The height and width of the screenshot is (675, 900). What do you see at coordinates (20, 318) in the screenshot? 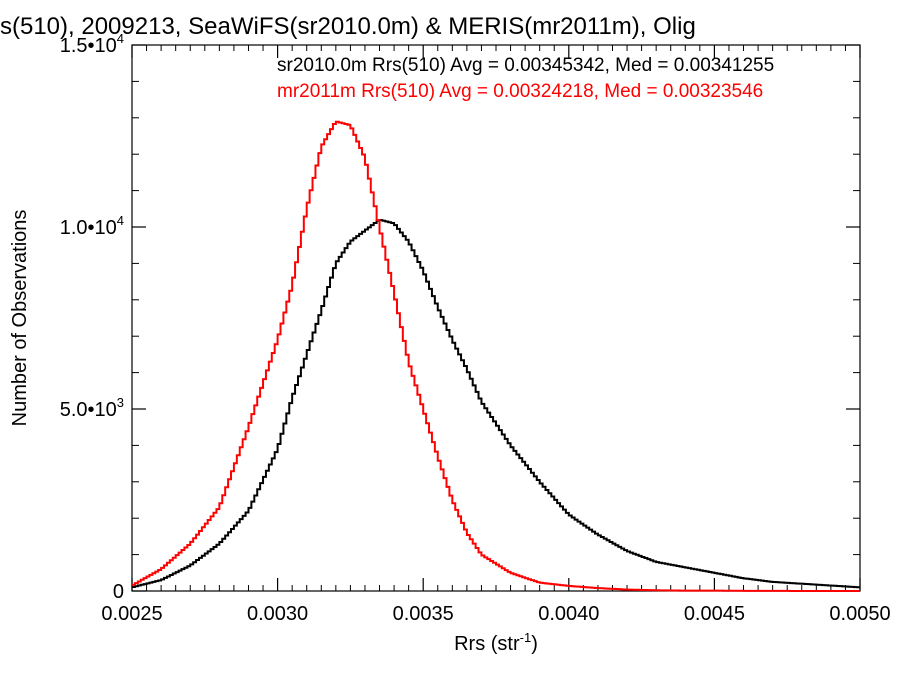
I see `y-axis-title: Number of Observations` at bounding box center [20, 318].